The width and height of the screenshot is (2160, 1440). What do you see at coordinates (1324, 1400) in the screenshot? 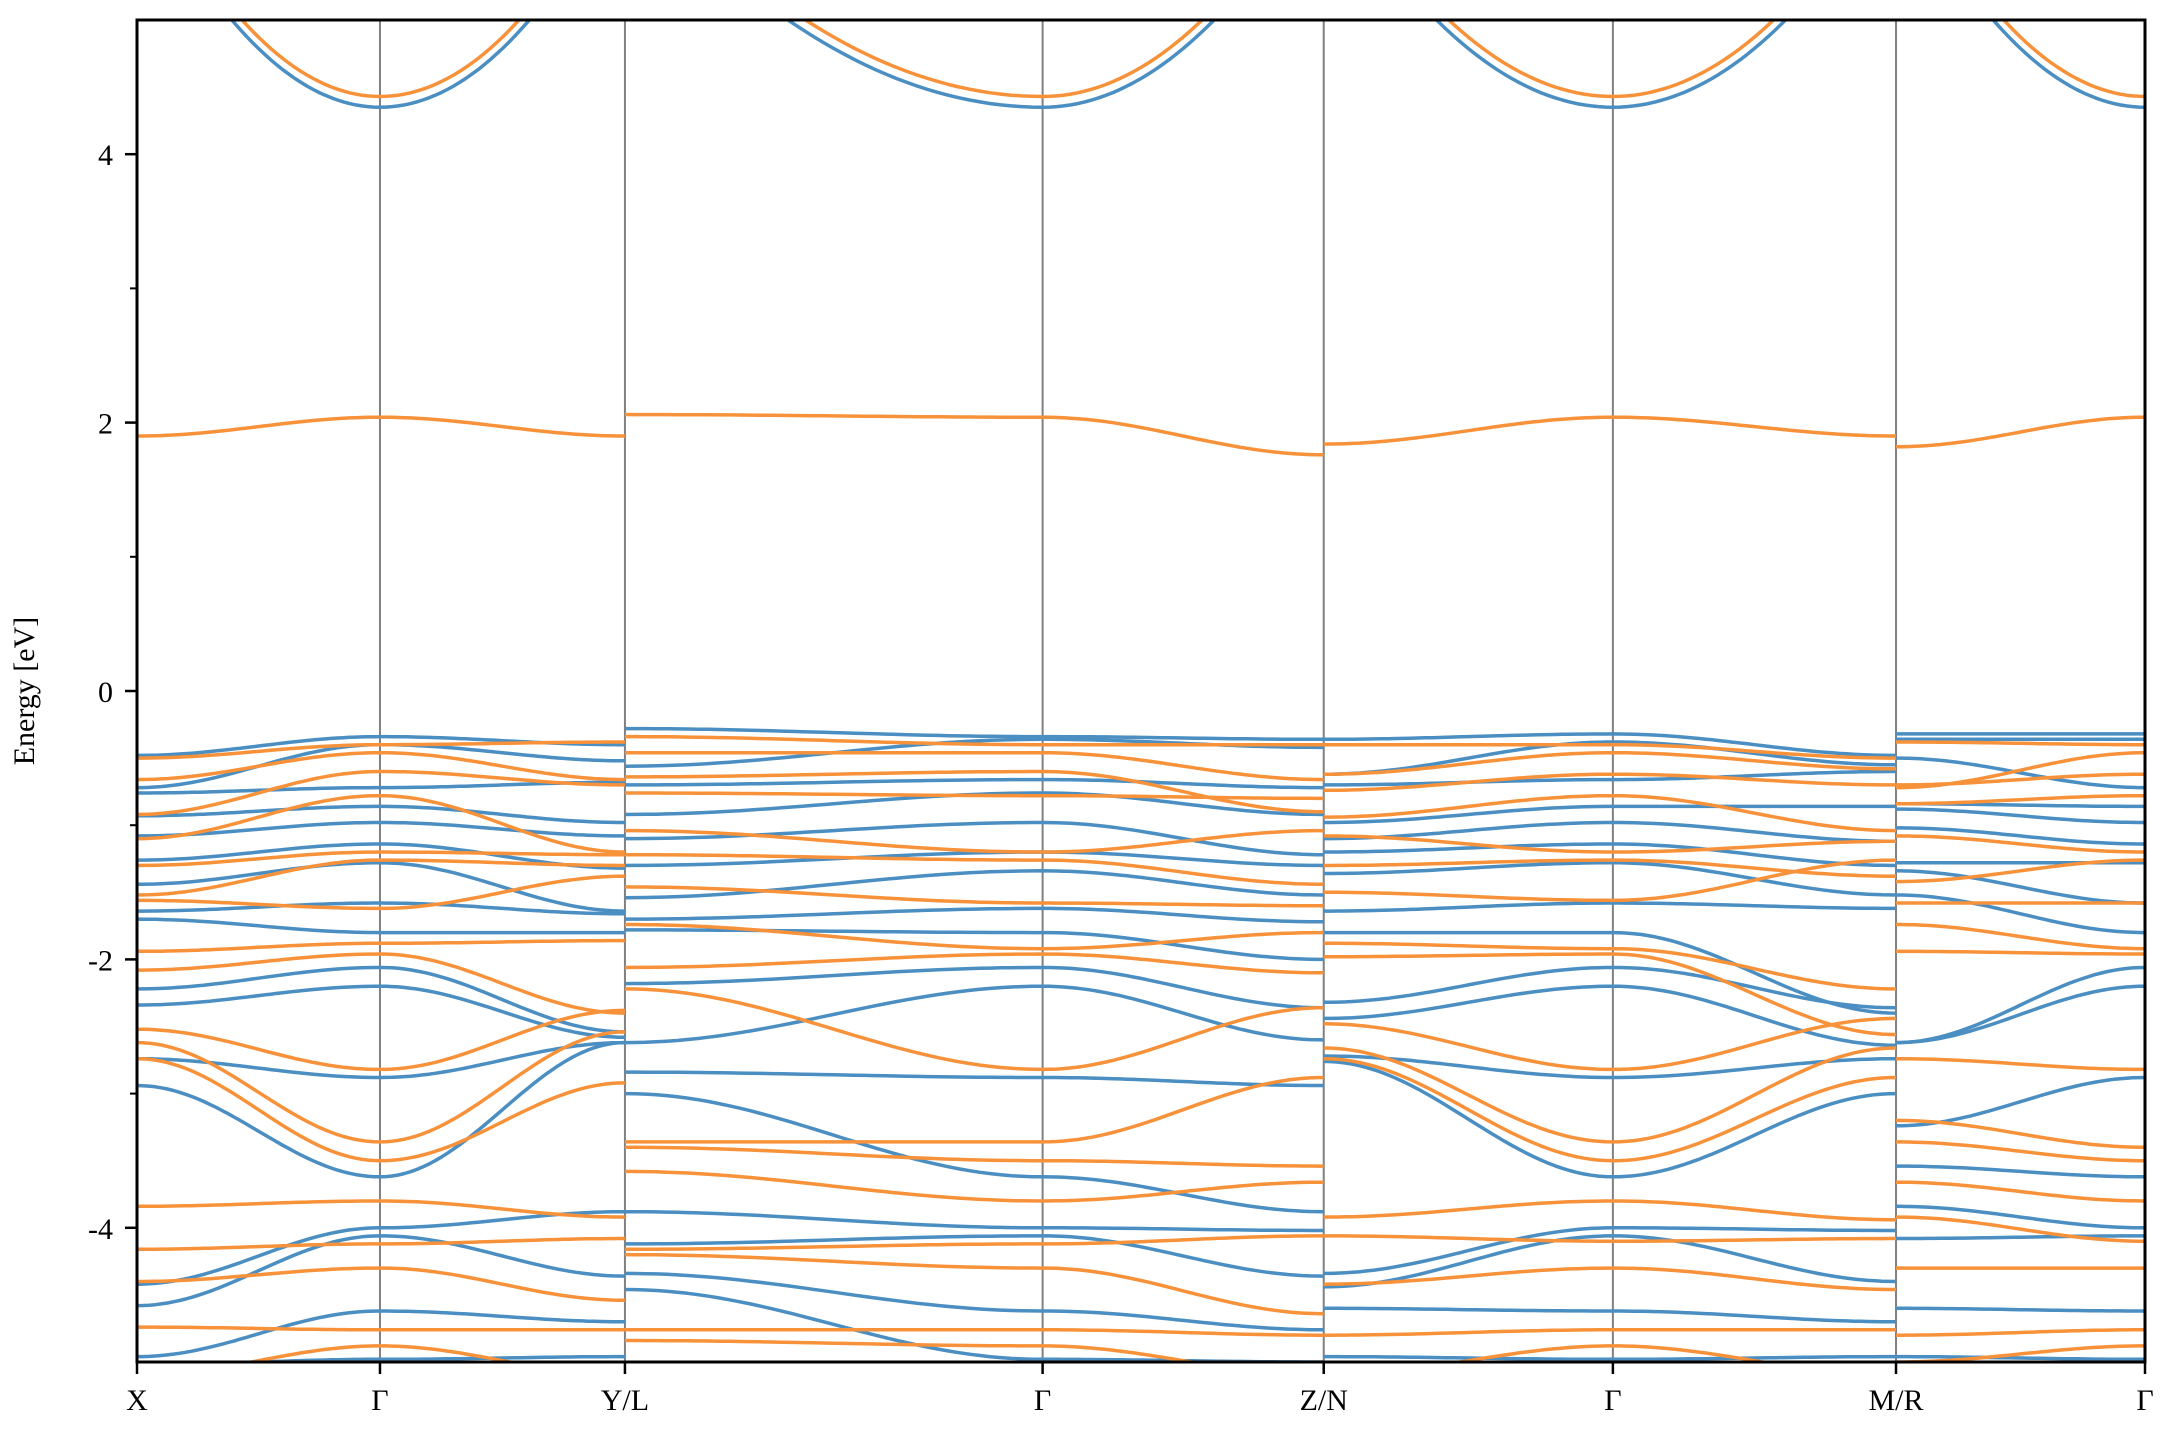
I see `kpoint-label: Z/N` at bounding box center [1324, 1400].